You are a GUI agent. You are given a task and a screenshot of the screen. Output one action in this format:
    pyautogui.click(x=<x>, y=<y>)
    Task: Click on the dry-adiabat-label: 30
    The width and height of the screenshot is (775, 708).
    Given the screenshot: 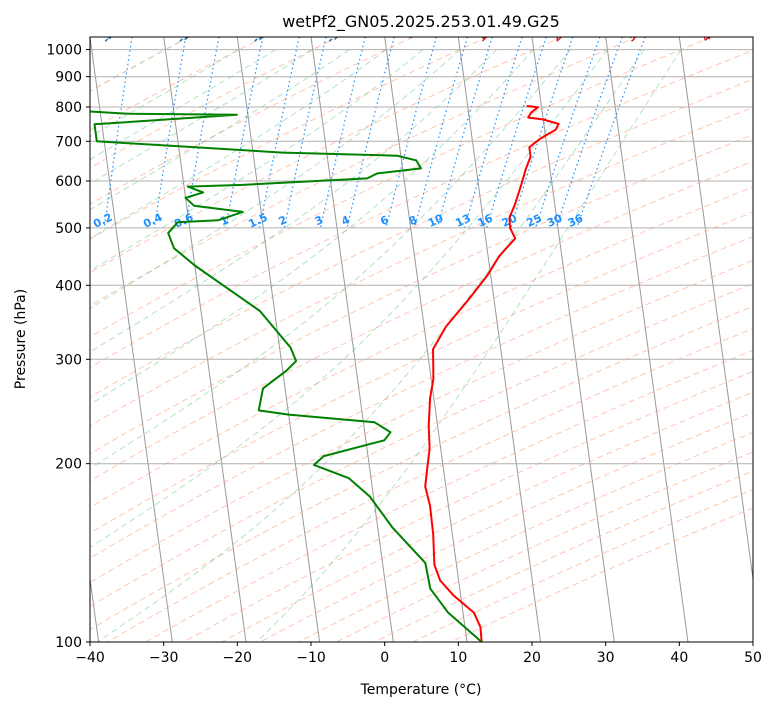 What is the action you would take?
    pyautogui.click(x=635, y=34)
    